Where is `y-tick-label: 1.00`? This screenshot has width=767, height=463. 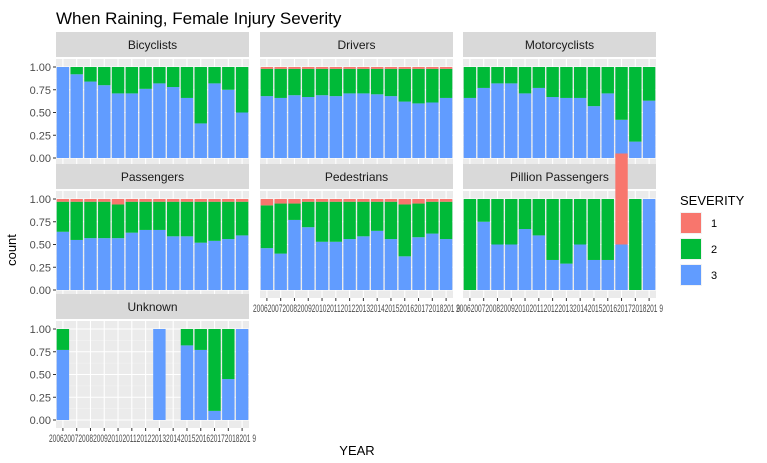
y-tick-label: 1.00 is located at coordinates (40, 200).